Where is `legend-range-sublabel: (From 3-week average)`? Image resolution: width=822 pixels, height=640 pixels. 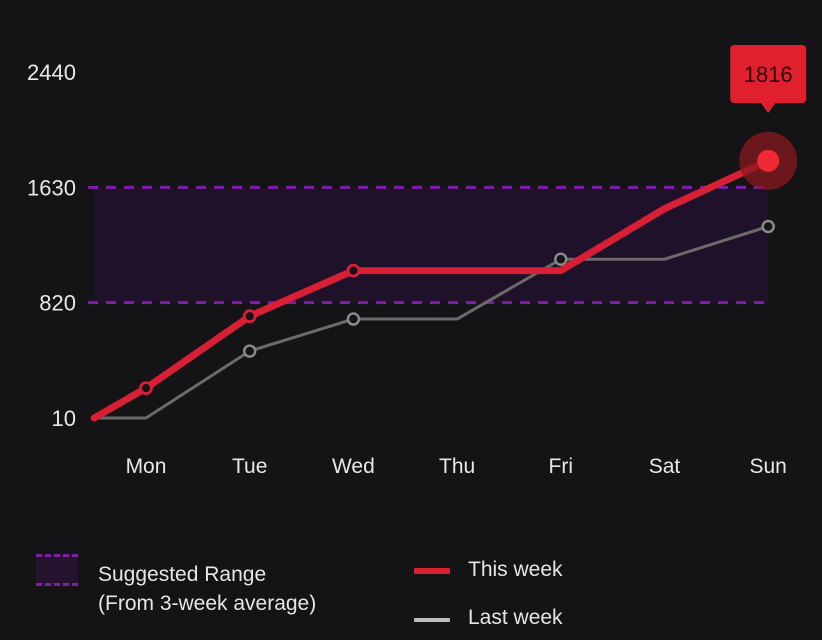 legend-range-sublabel: (From 3-week average) is located at coordinates (207, 603).